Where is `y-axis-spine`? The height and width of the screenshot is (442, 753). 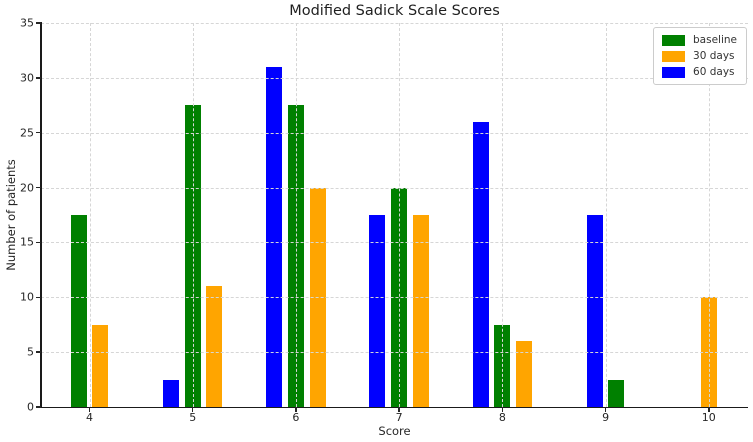
y-axis-spine is located at coordinates (41, 215).